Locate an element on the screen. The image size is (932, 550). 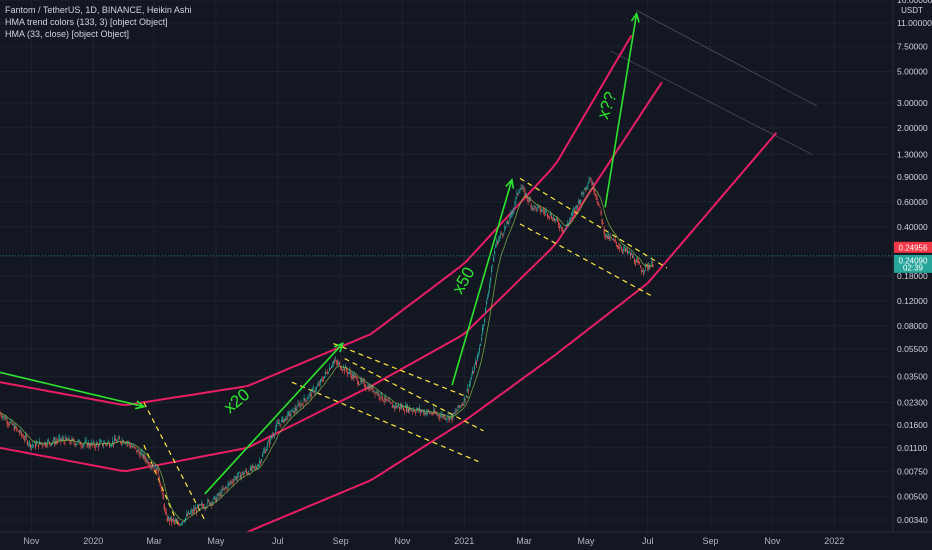
time-tick-label: Nov is located at coordinates (31, 541).